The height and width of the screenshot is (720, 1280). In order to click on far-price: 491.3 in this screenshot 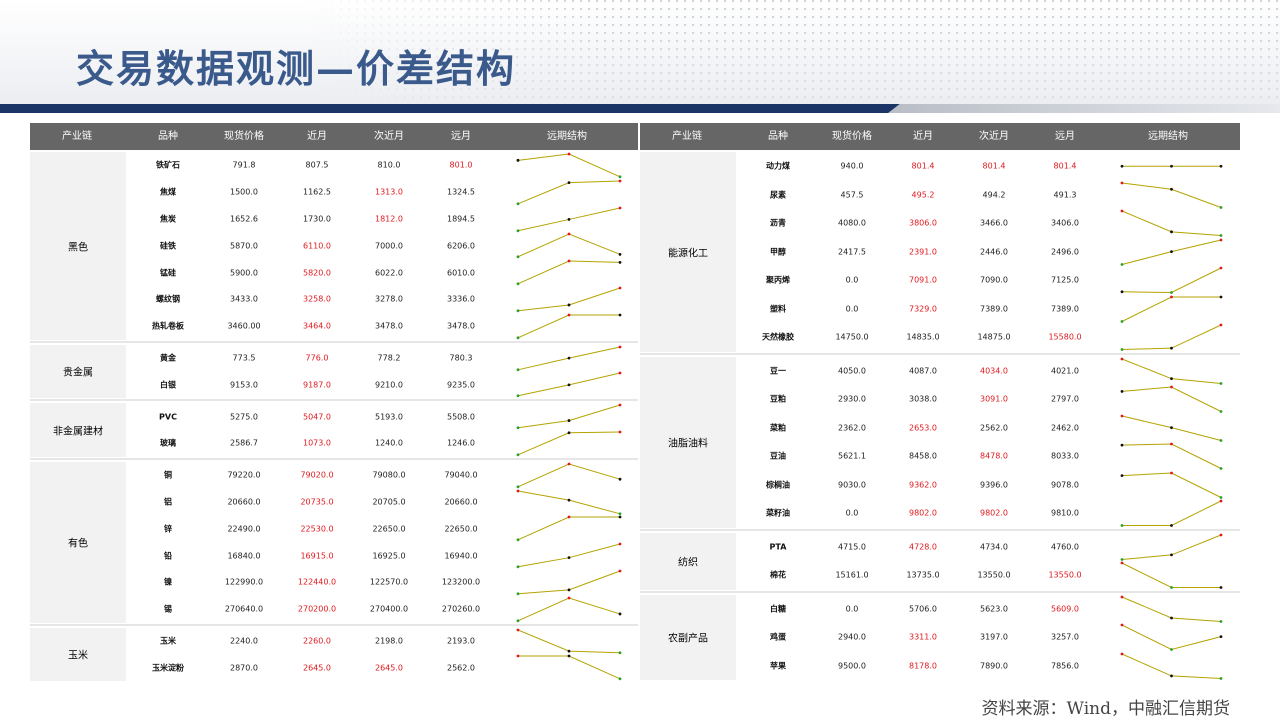, I will do `click(1065, 195)`.